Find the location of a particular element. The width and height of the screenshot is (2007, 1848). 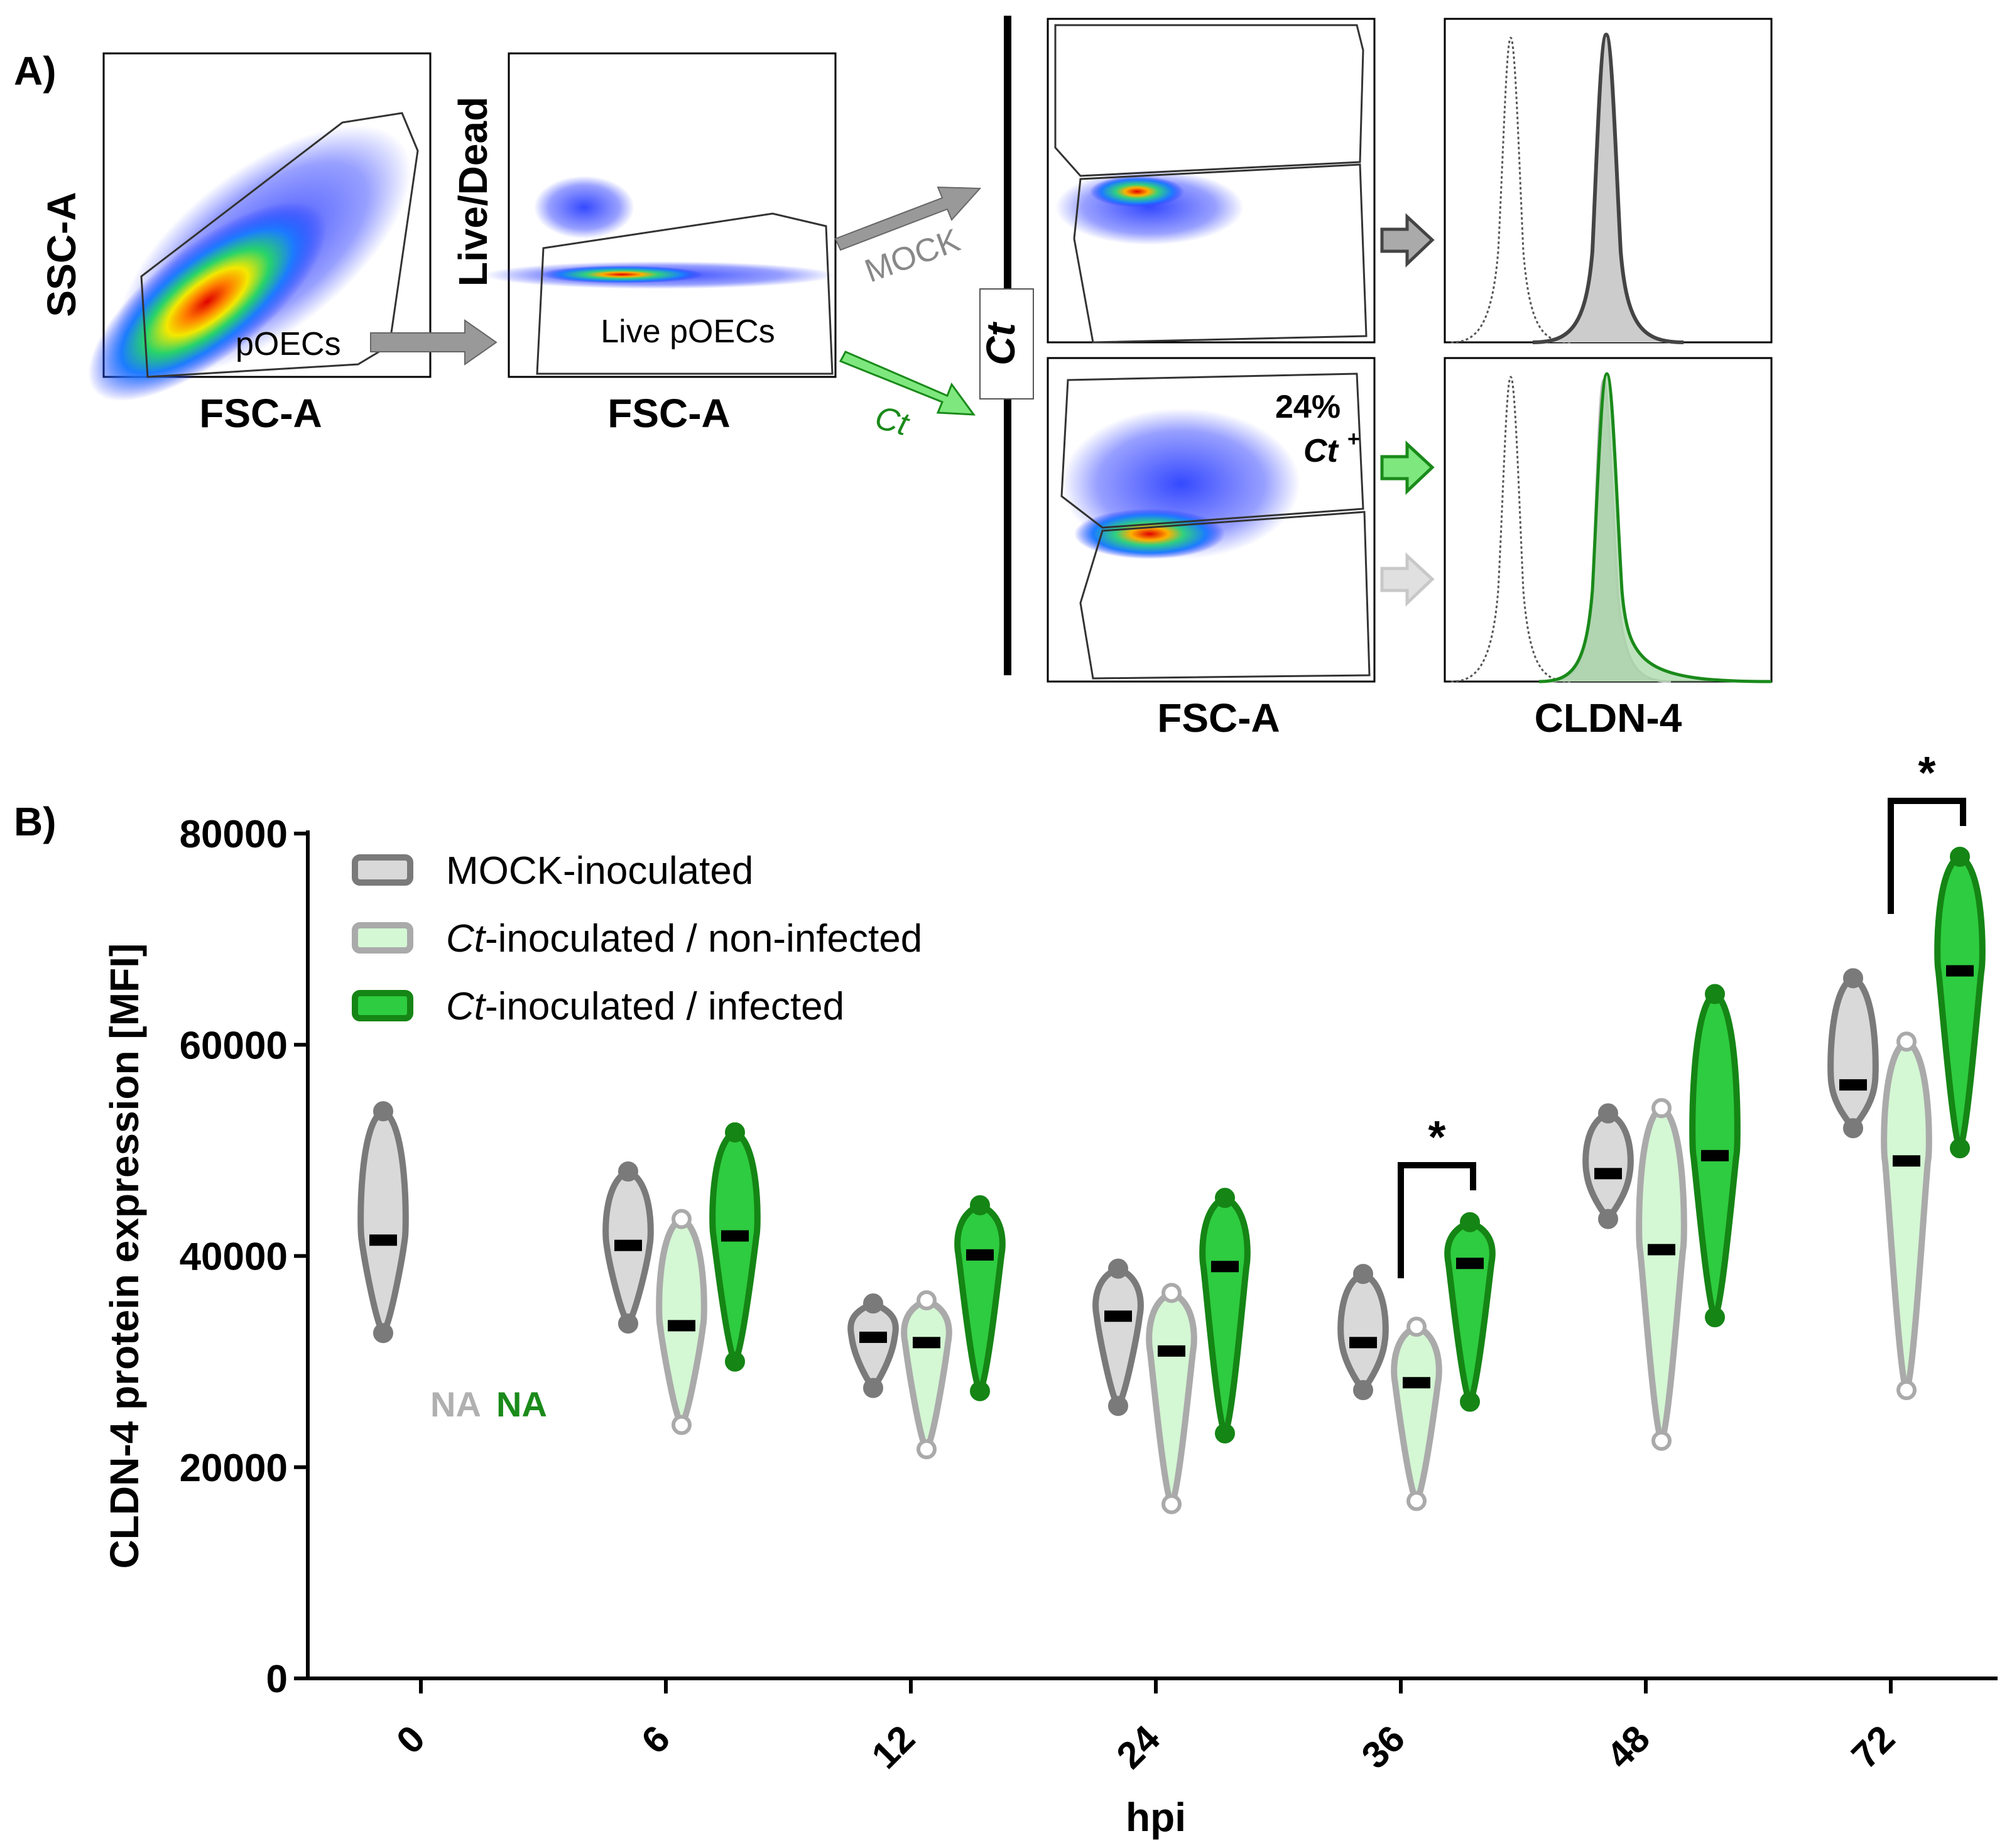

plot3-top-gate-lower is located at coordinates (1220, 253).